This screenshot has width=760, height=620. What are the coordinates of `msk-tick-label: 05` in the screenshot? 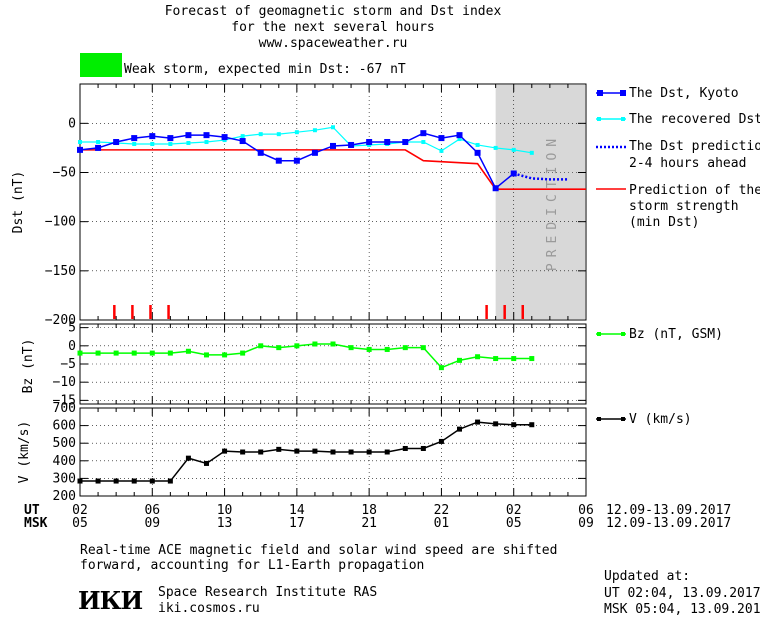 It's located at (514, 523).